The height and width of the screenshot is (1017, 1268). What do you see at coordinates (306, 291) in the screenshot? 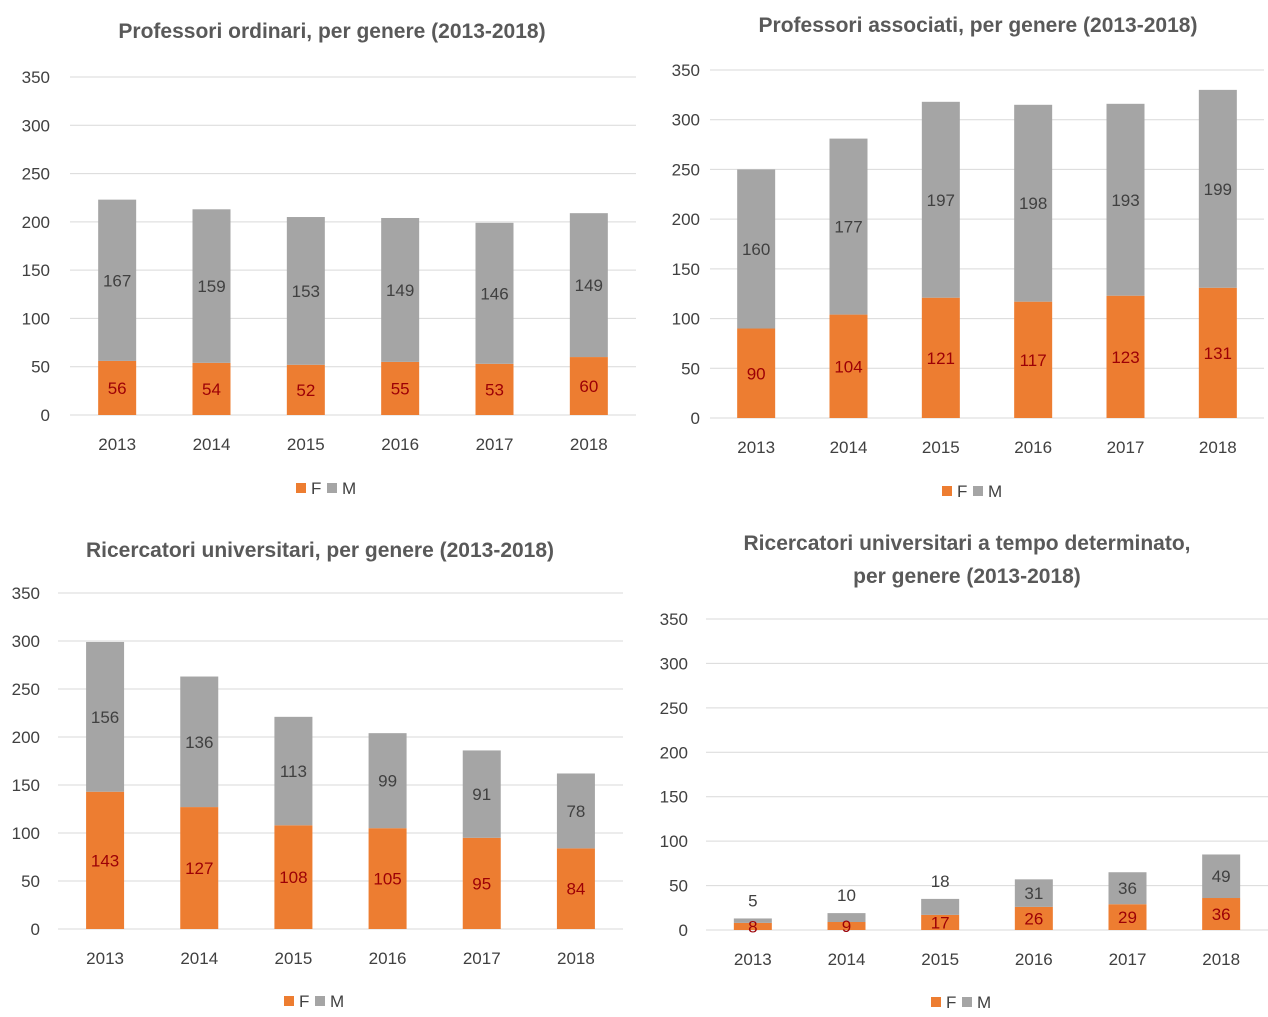
I see `data-label-m: 153` at bounding box center [306, 291].